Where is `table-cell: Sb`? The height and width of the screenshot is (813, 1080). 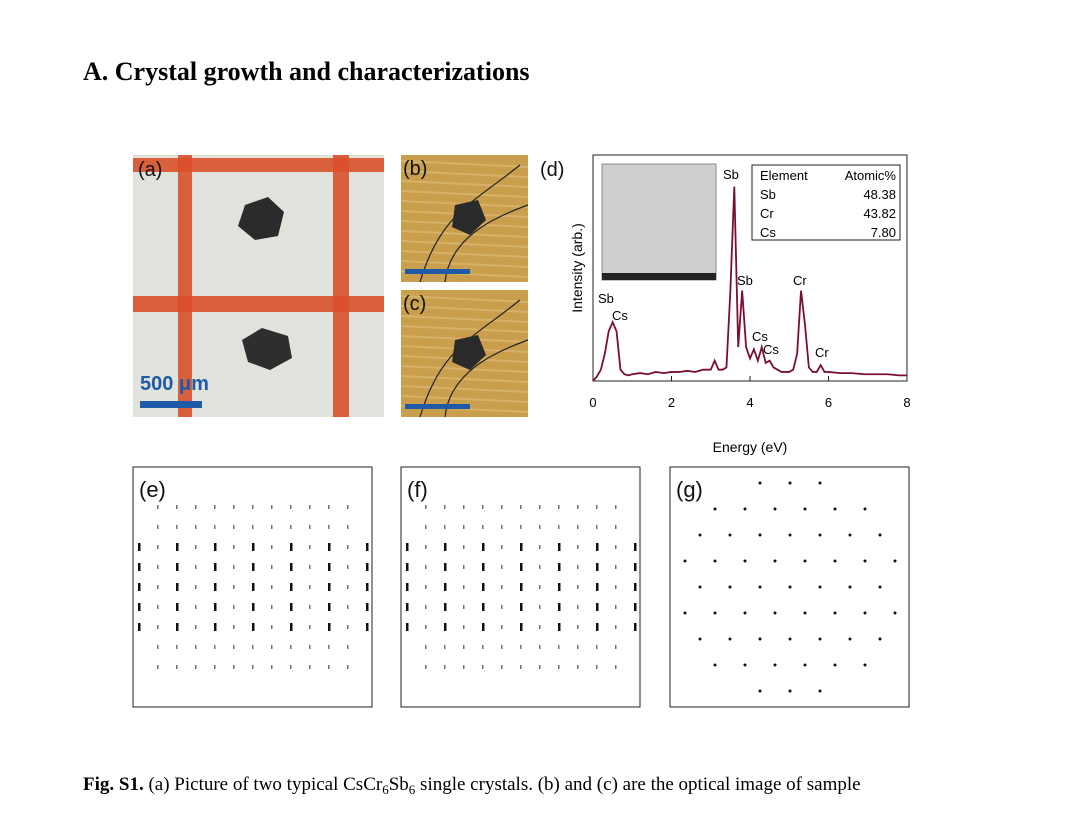 table-cell: Sb is located at coordinates (768, 194).